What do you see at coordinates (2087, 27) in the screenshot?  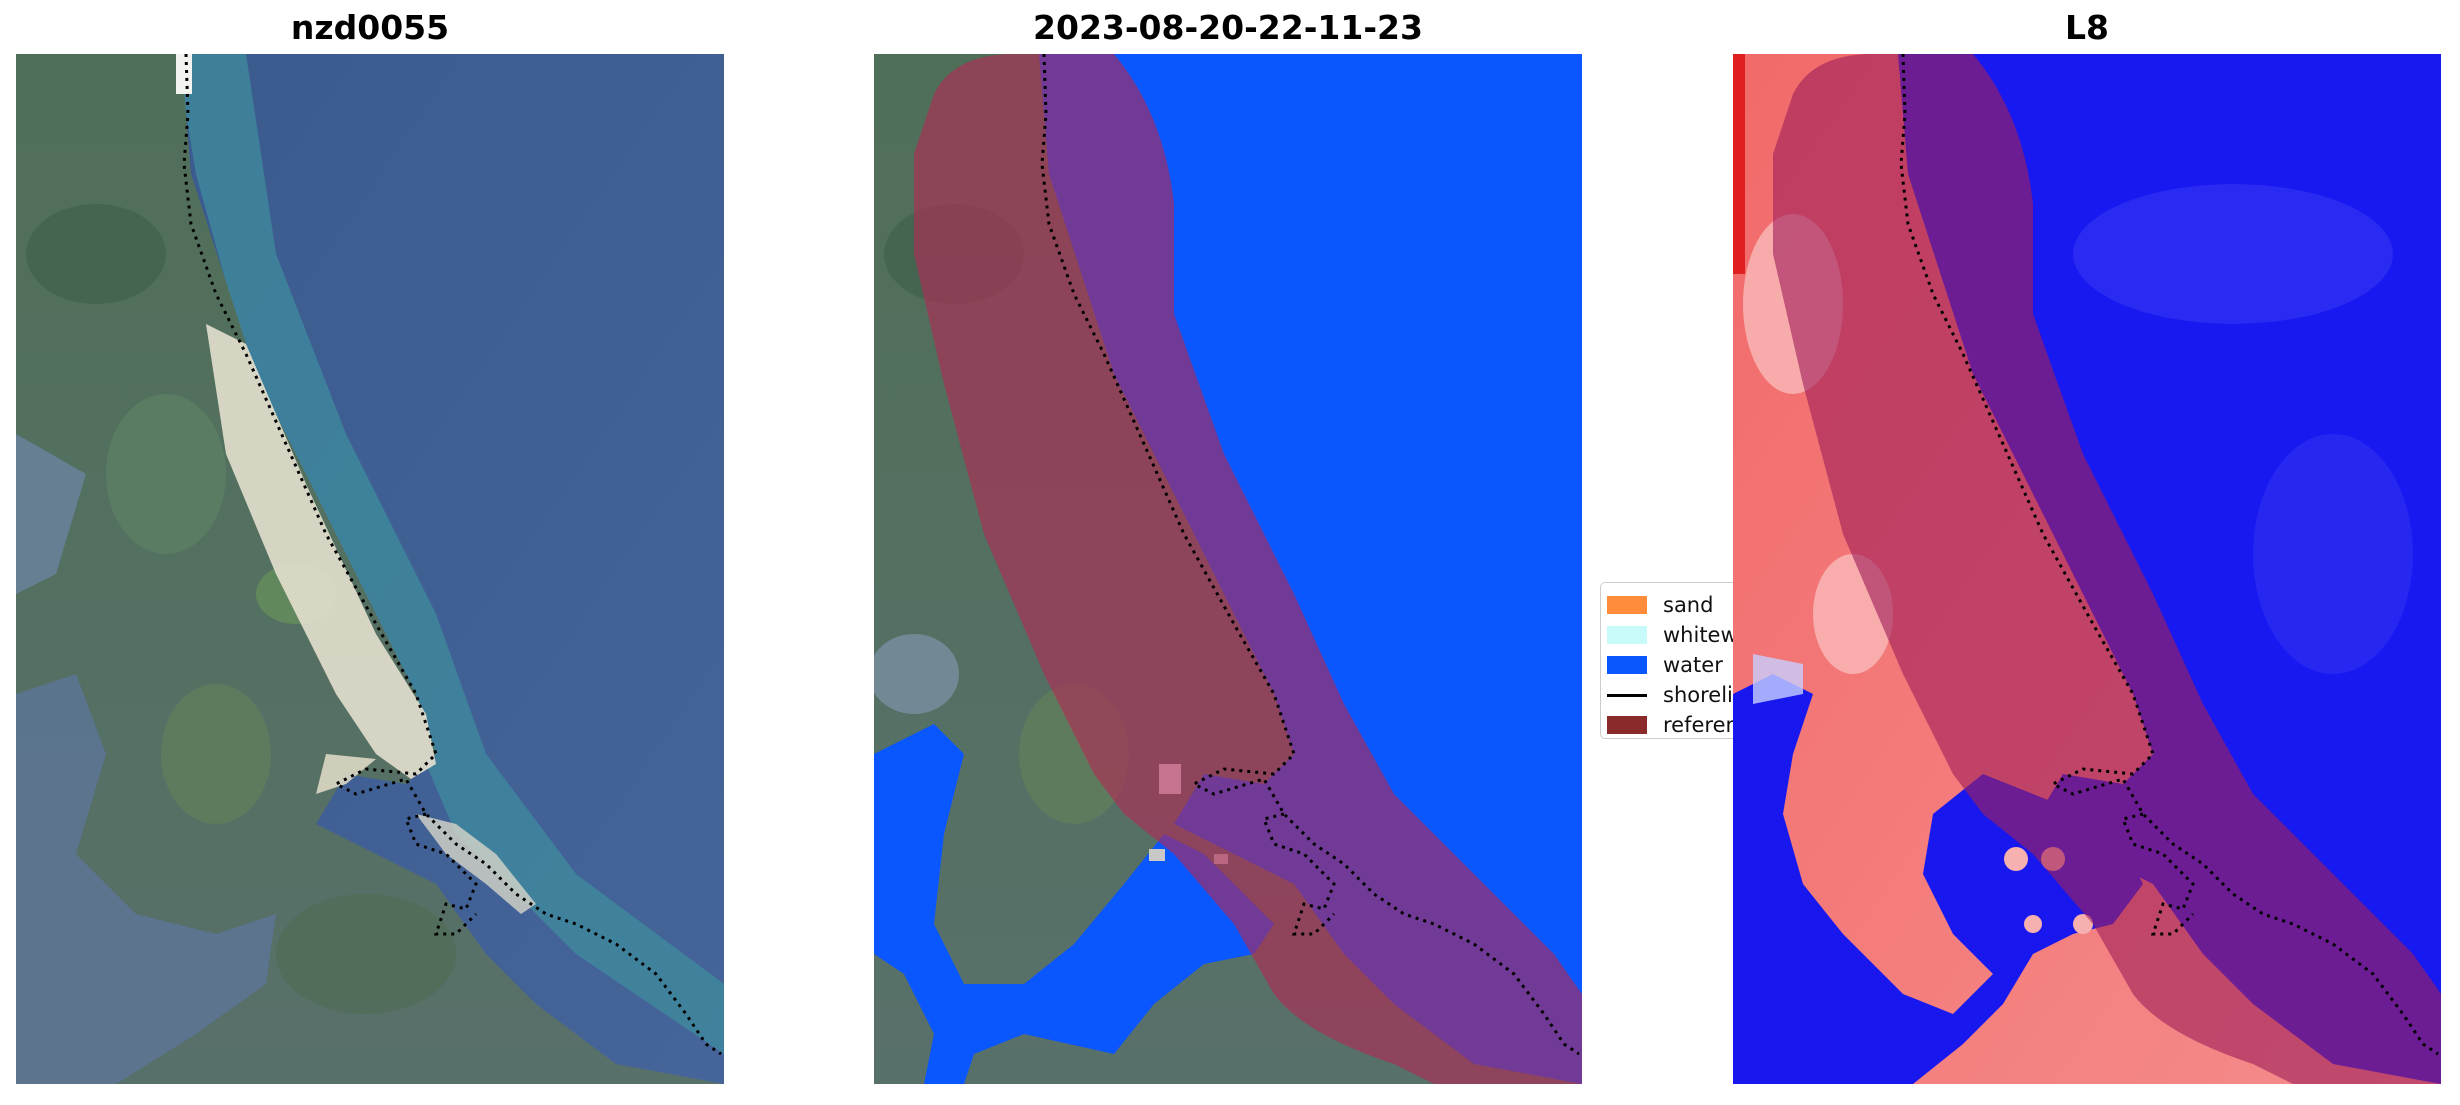 I see `panel-title-index: L8` at bounding box center [2087, 27].